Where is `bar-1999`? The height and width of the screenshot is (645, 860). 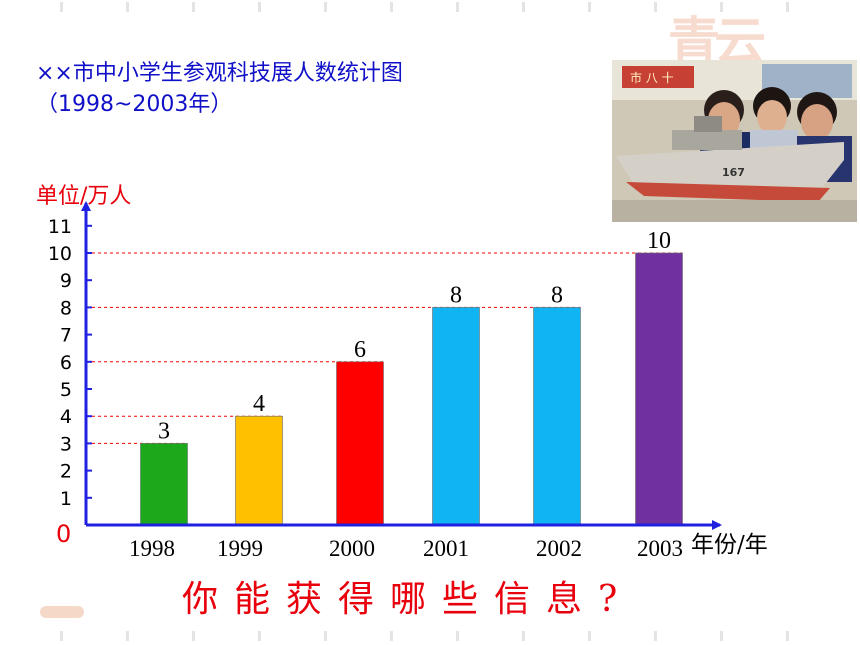
bar-1999 is located at coordinates (259, 470).